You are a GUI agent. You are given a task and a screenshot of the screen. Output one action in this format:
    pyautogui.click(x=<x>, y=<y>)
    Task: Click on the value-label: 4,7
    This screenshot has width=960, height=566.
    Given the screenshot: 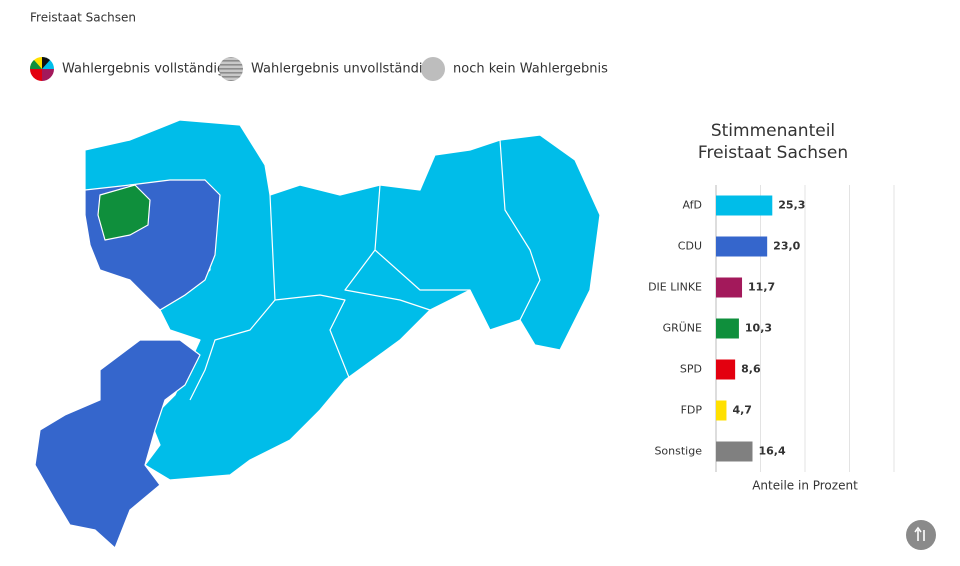 What is the action you would take?
    pyautogui.click(x=742, y=410)
    